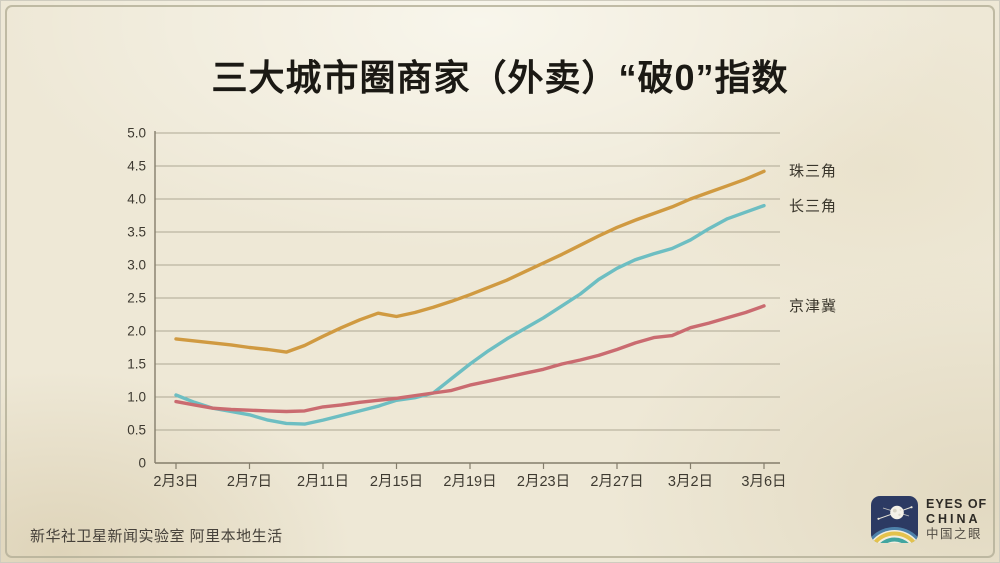  What do you see at coordinates (136, 133) in the screenshot?
I see `y-tick-label: 5.0` at bounding box center [136, 133].